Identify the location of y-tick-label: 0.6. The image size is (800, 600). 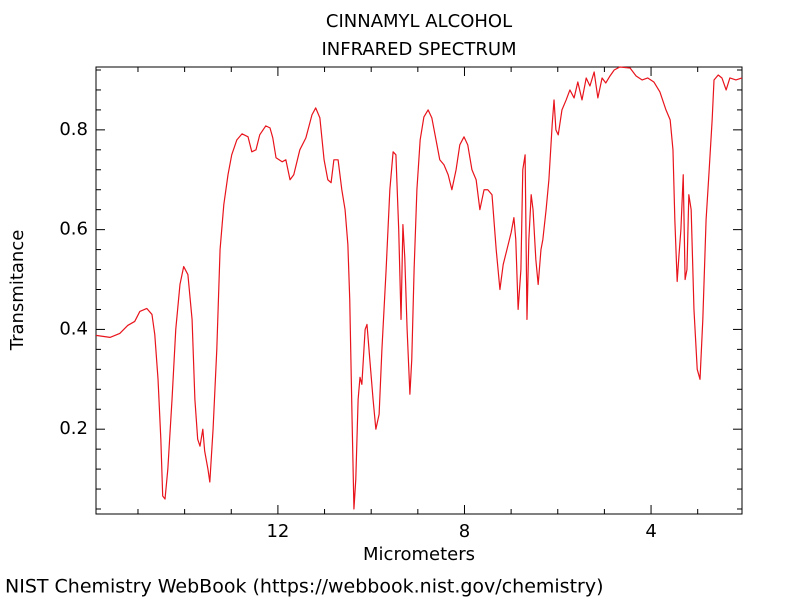
(73, 229).